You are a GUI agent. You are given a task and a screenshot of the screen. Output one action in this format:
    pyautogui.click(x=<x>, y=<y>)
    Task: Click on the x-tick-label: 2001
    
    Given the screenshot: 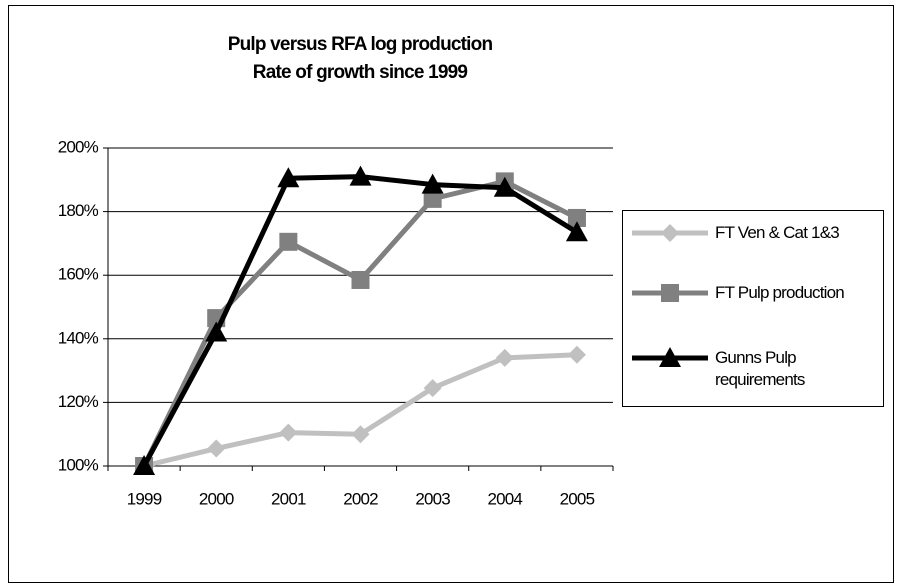 What is the action you would take?
    pyautogui.click(x=288, y=498)
    